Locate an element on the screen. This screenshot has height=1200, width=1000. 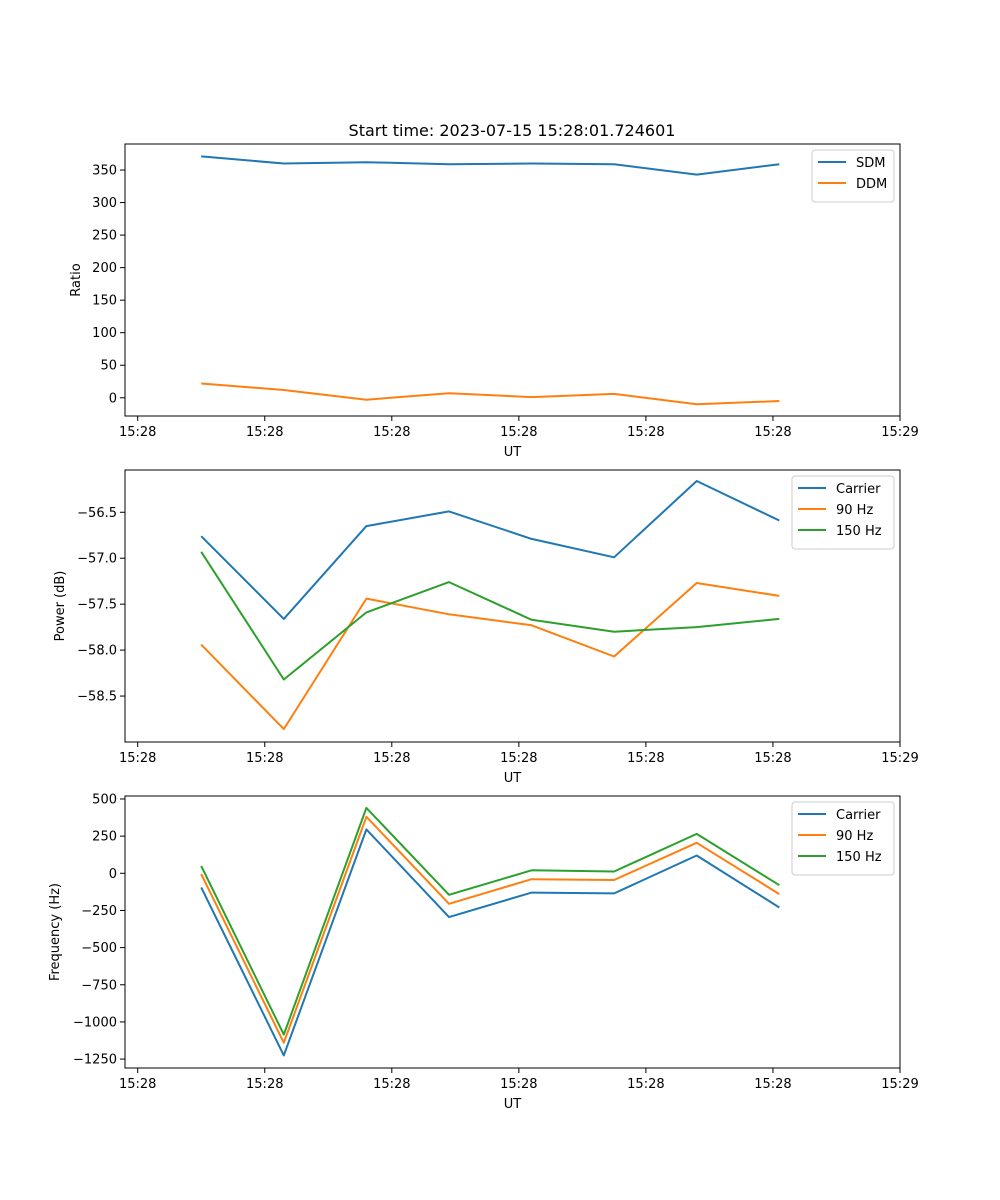
y-tick-label: −750 is located at coordinates (99, 985).